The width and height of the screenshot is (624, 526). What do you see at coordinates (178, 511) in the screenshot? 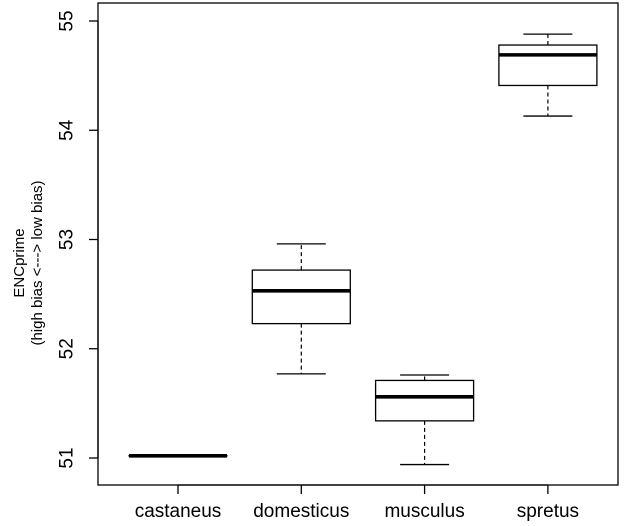
I see `x-tick-label: castaneus` at bounding box center [178, 511].